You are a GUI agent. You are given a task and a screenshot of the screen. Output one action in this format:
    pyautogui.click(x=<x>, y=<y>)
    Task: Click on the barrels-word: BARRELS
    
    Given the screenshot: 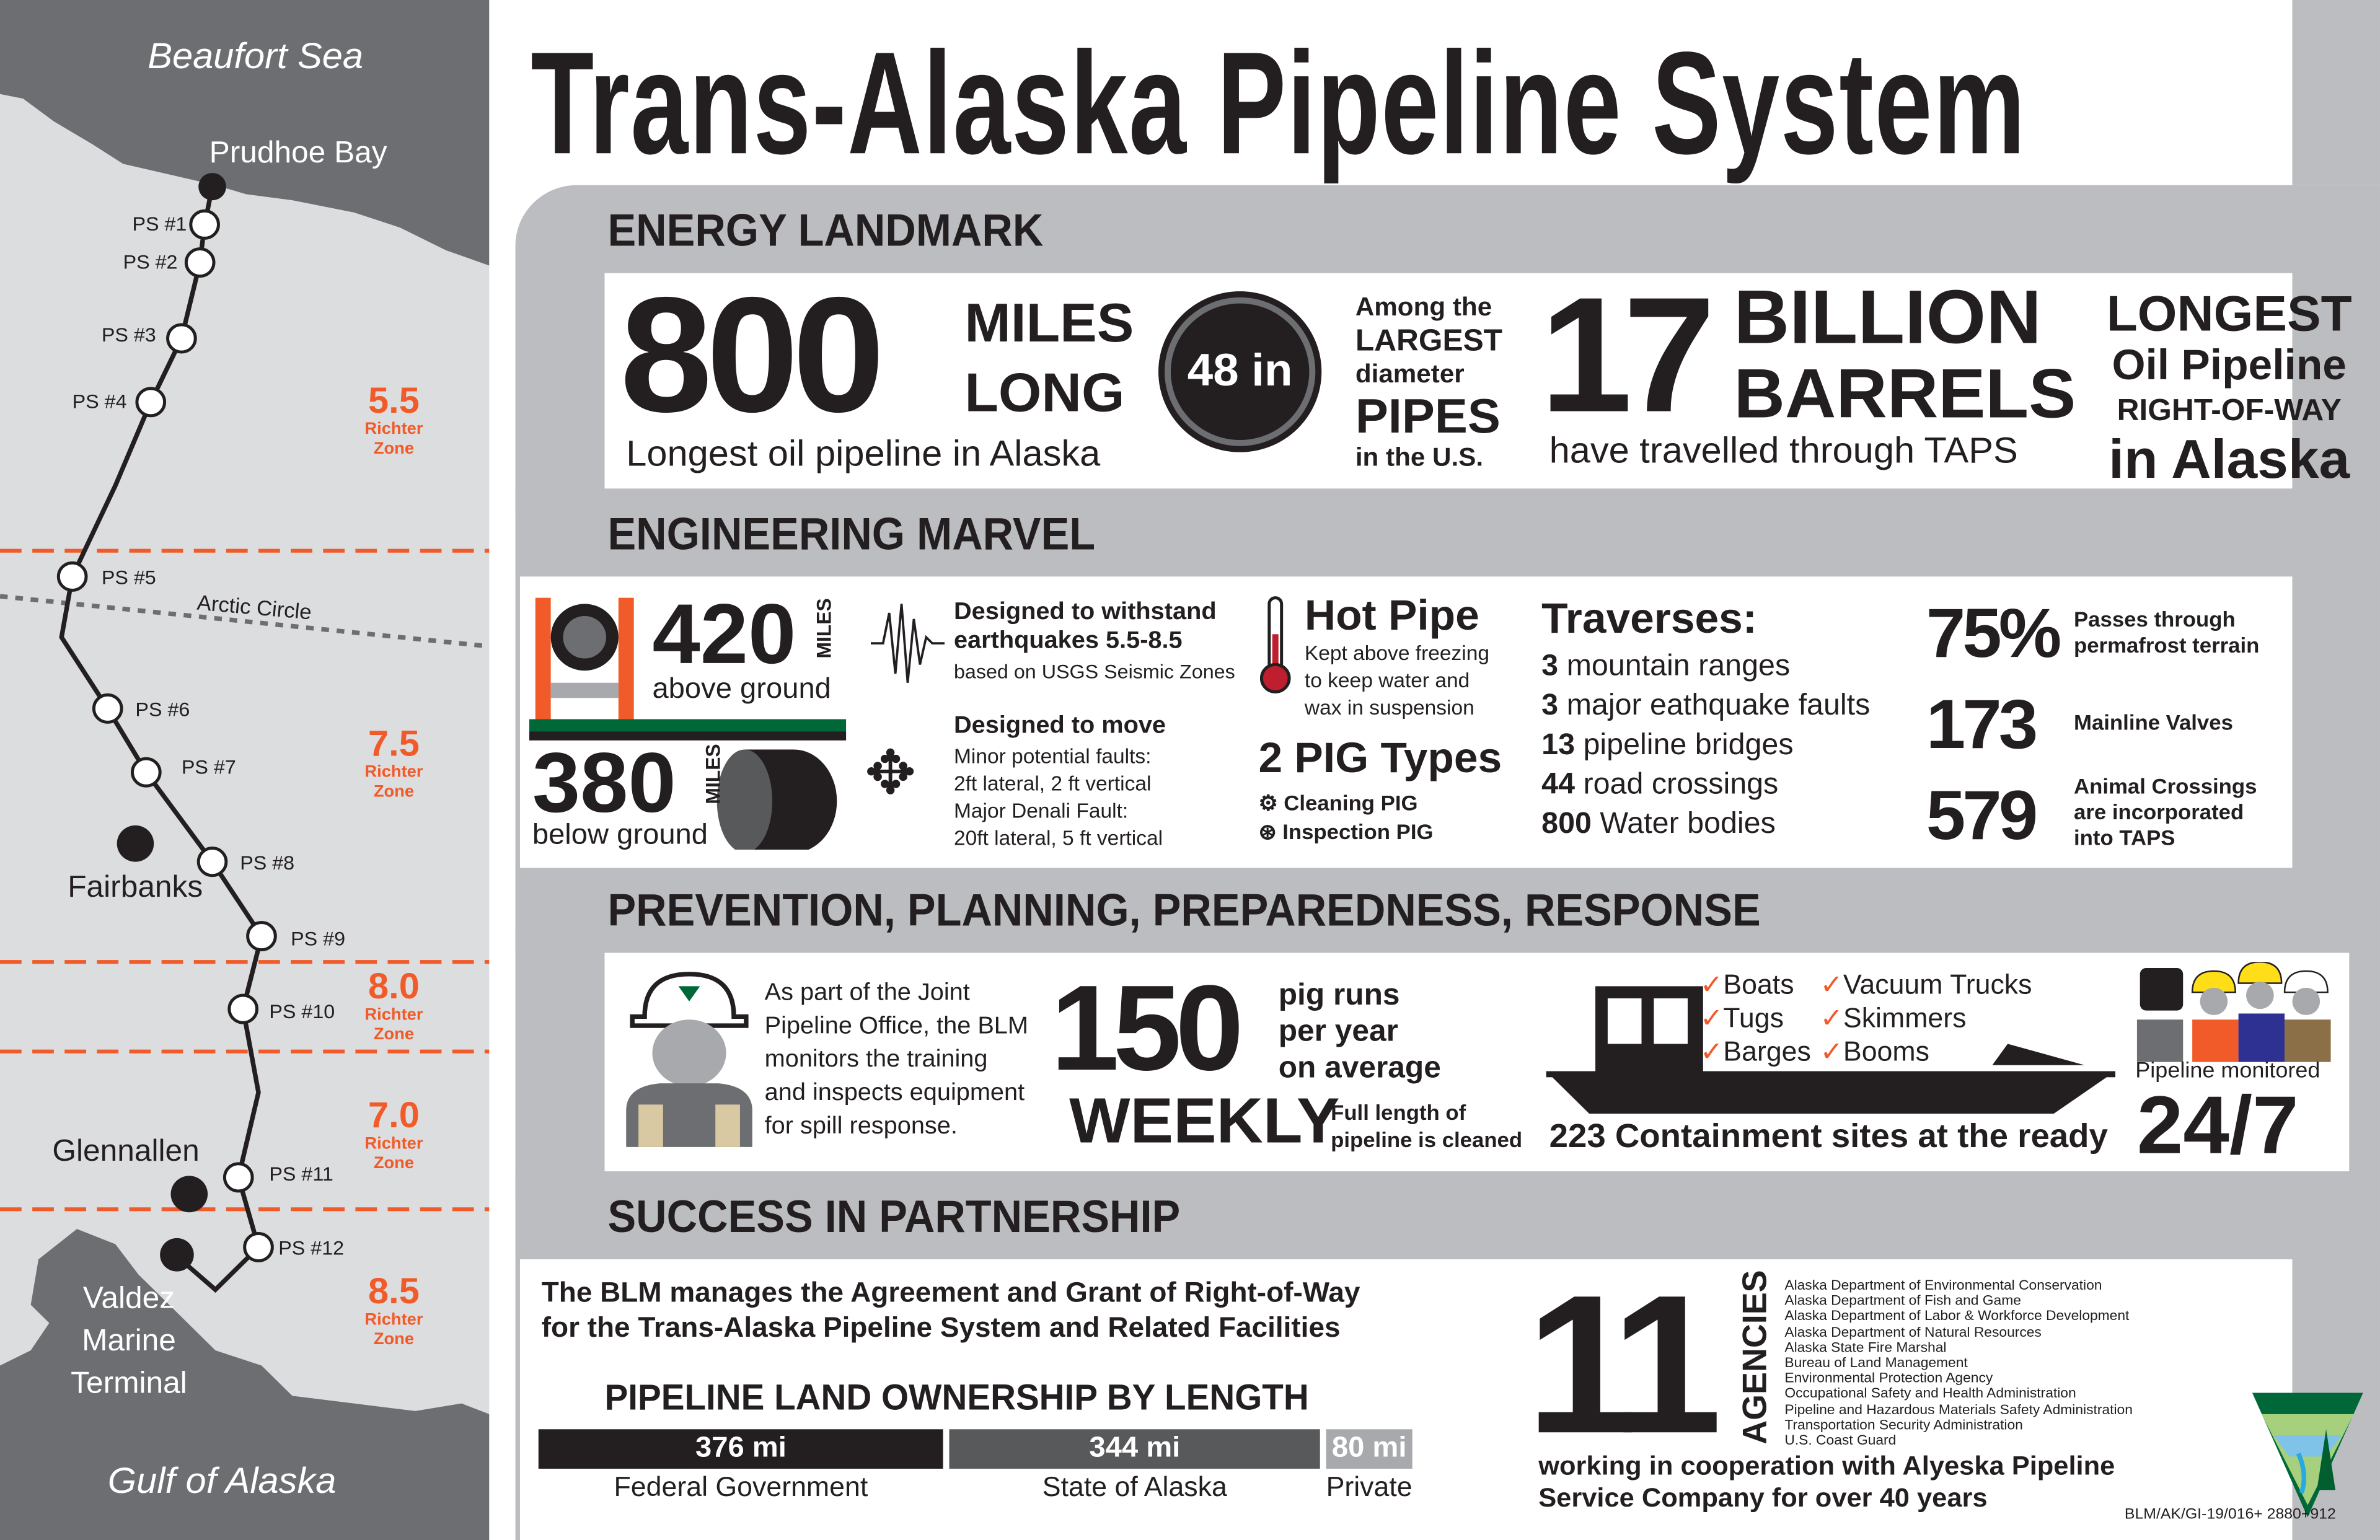 What is the action you would take?
    pyautogui.click(x=1905, y=393)
    